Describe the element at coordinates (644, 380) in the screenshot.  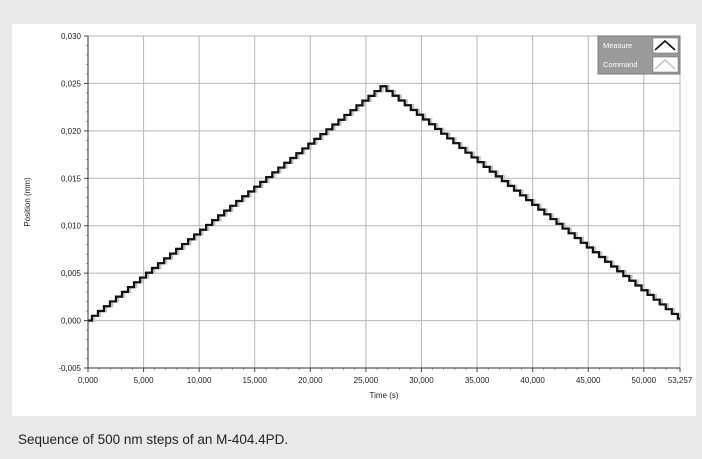
I see `x-tick-label: 50,000` at that location.